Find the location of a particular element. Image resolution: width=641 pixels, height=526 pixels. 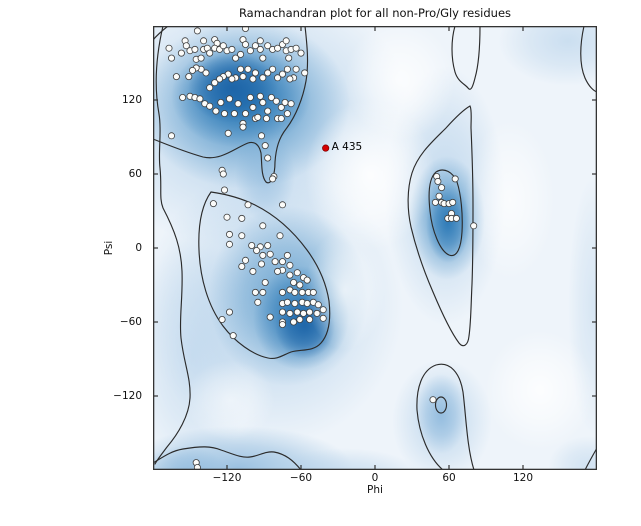

outlier-label: A 435 is located at coordinates (347, 147).